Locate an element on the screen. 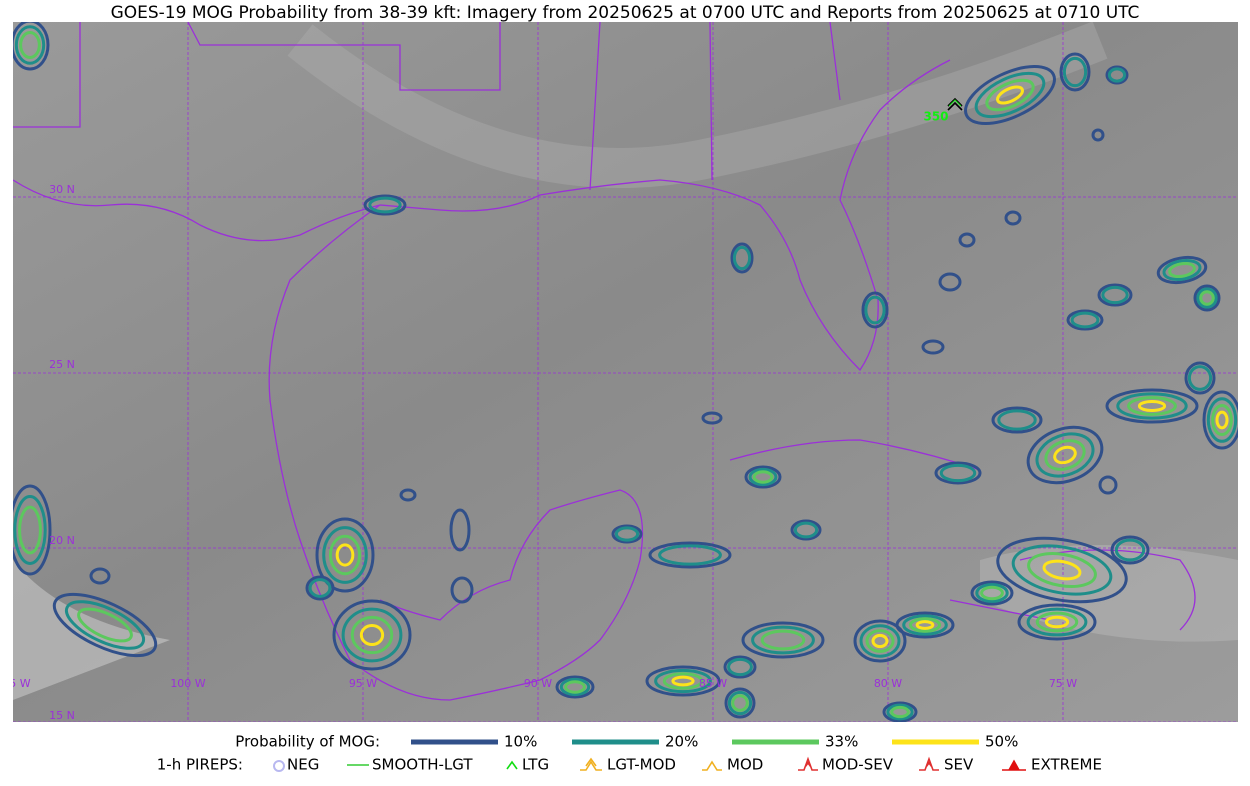 Image resolution: width=1250 pixels, height=786 pixels. cloud-band is located at coordinates (697, 105).